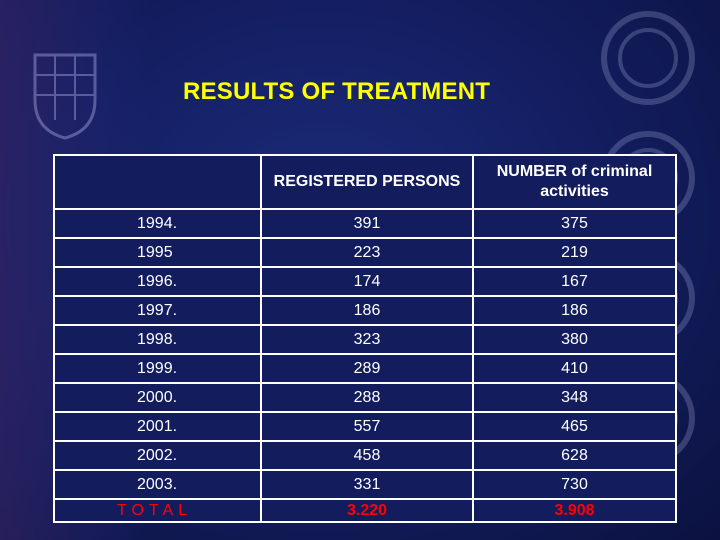 The height and width of the screenshot is (540, 720). Describe the element at coordinates (574, 455) in the screenshot. I see `criminal-activities-cell: 628` at that location.